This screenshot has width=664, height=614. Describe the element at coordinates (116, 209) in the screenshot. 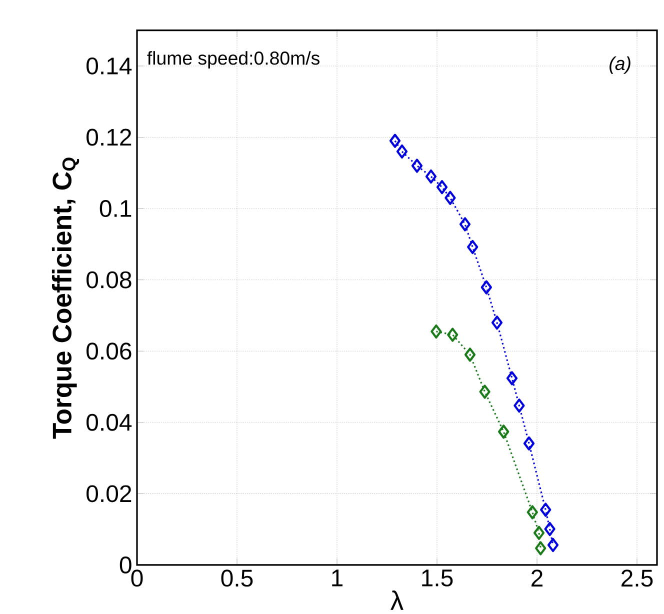

I see `y-tick-label: 0.1` at that location.